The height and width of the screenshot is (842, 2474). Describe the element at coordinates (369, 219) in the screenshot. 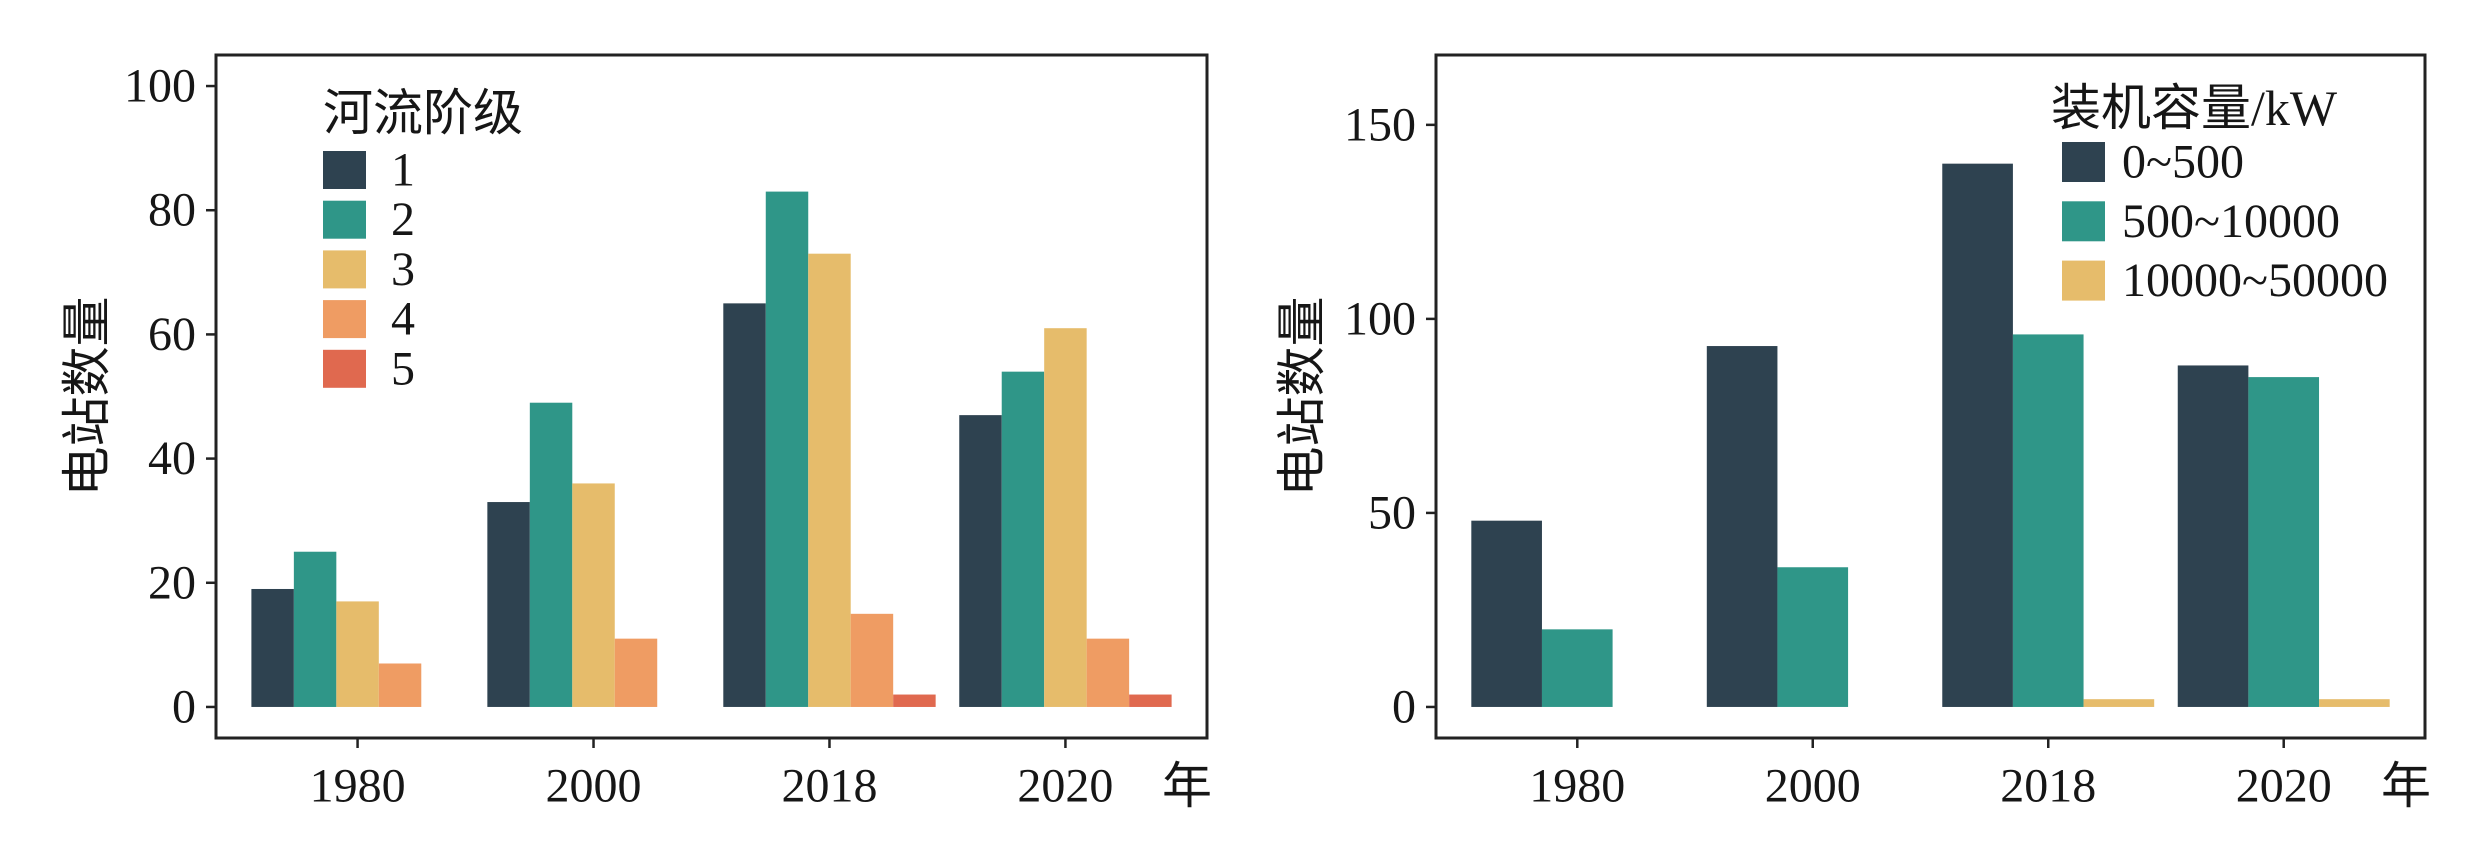

I see `legend-item: 2` at that location.